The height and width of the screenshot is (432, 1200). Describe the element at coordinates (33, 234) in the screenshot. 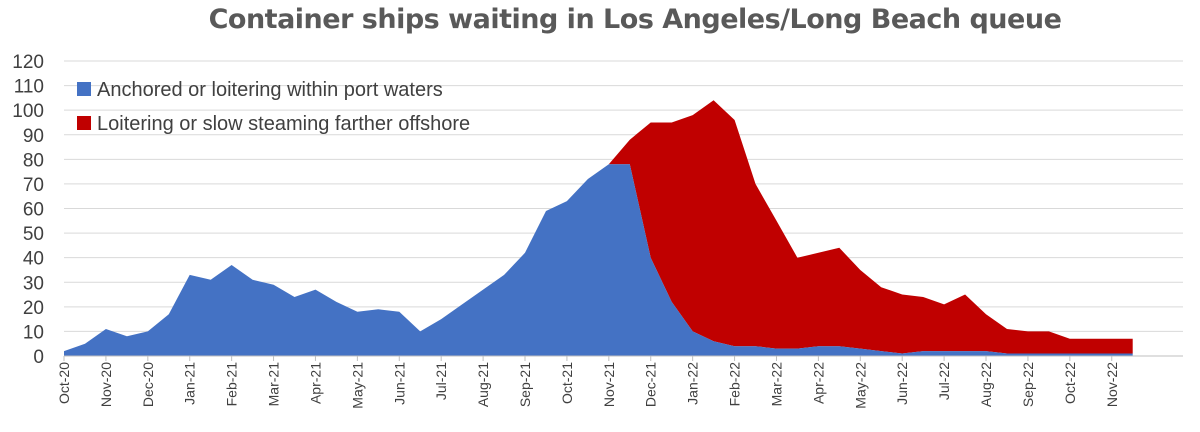

I see `y-tick-label: 50` at that location.